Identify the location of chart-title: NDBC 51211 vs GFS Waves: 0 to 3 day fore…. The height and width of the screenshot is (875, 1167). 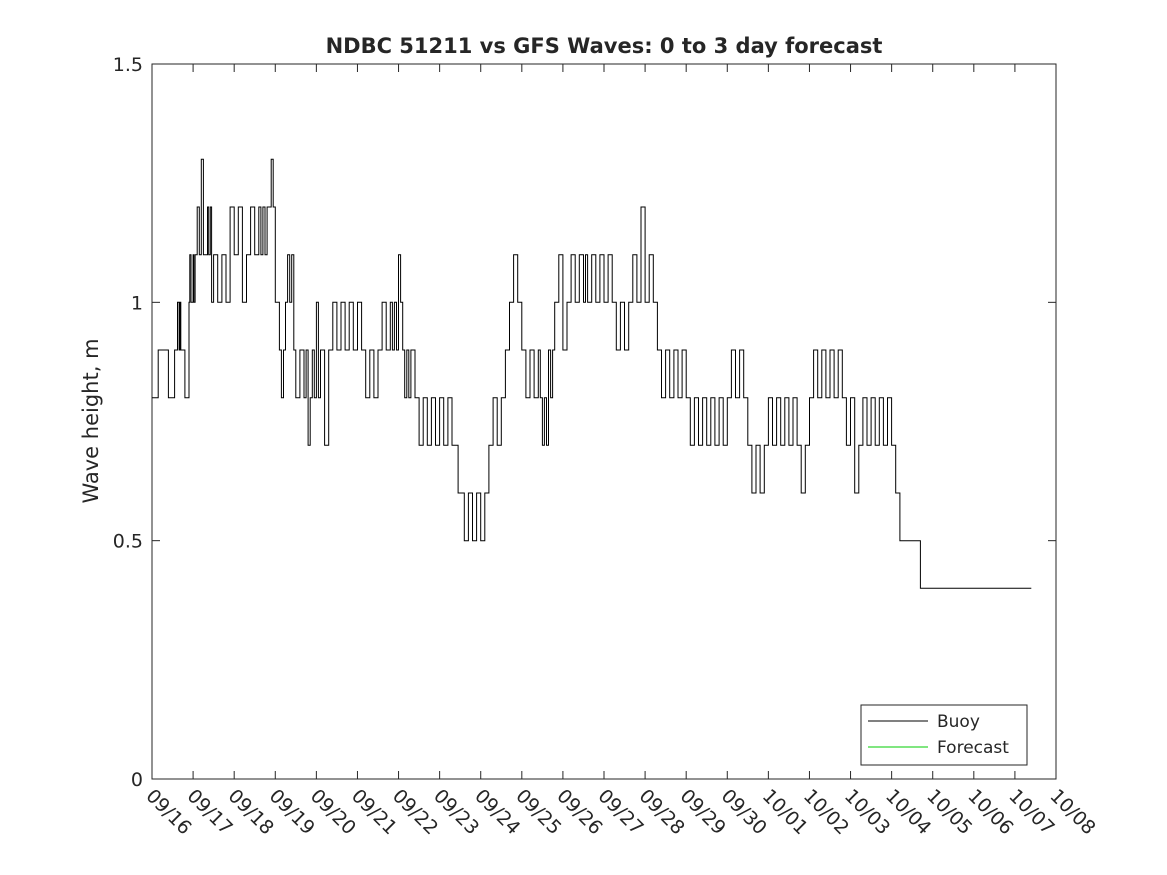
(604, 46).